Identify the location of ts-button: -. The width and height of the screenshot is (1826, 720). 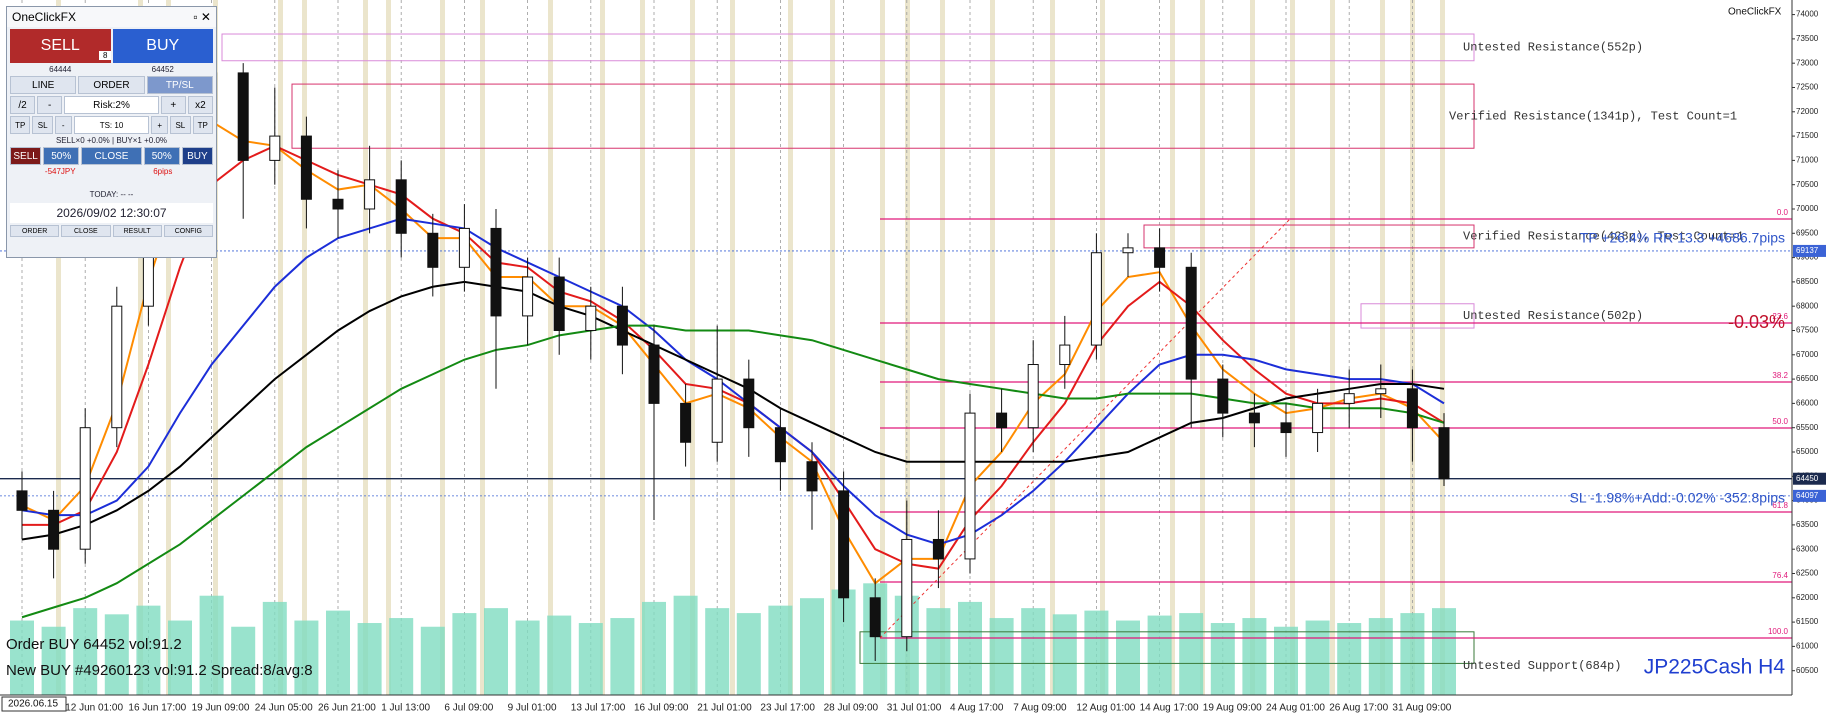
(63, 125).